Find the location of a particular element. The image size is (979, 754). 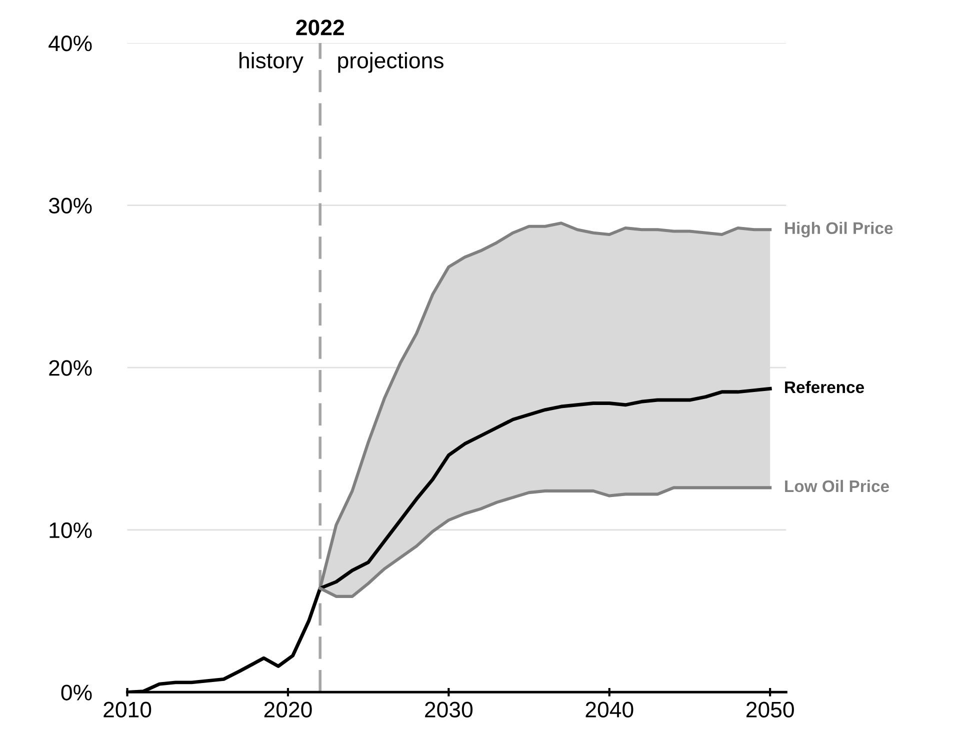

series-label: Reference is located at coordinates (824, 387).